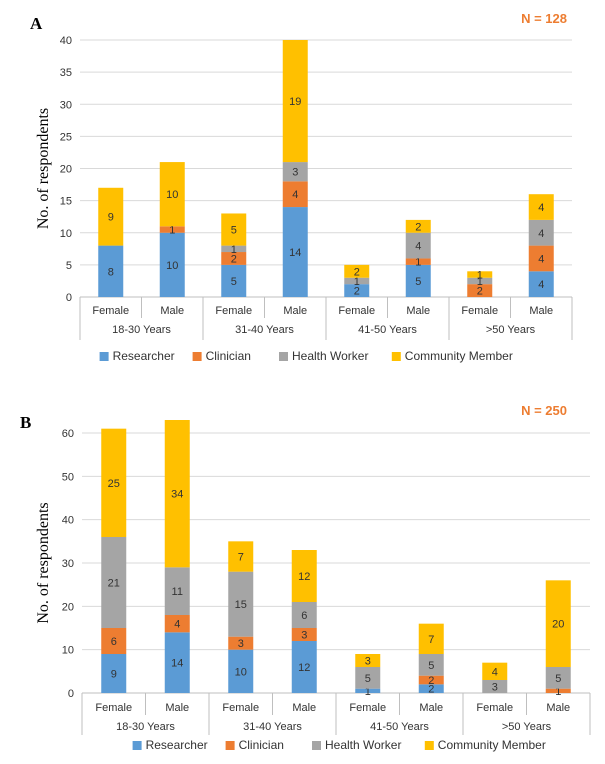 The height and width of the screenshot is (764, 605). What do you see at coordinates (295, 173) in the screenshot?
I see `panel-a-data-label-health-worker: 3` at bounding box center [295, 173].